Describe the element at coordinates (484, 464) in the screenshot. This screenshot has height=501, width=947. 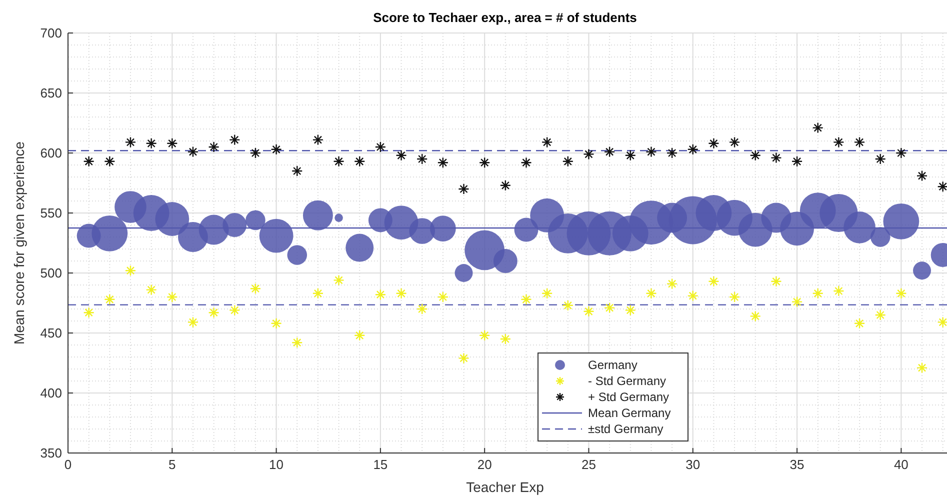
I see `x-tick-label: 20` at that location.